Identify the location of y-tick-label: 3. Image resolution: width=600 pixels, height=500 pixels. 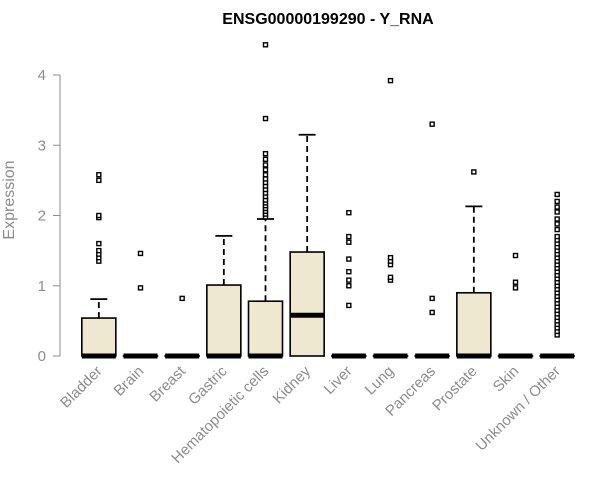
(42, 145).